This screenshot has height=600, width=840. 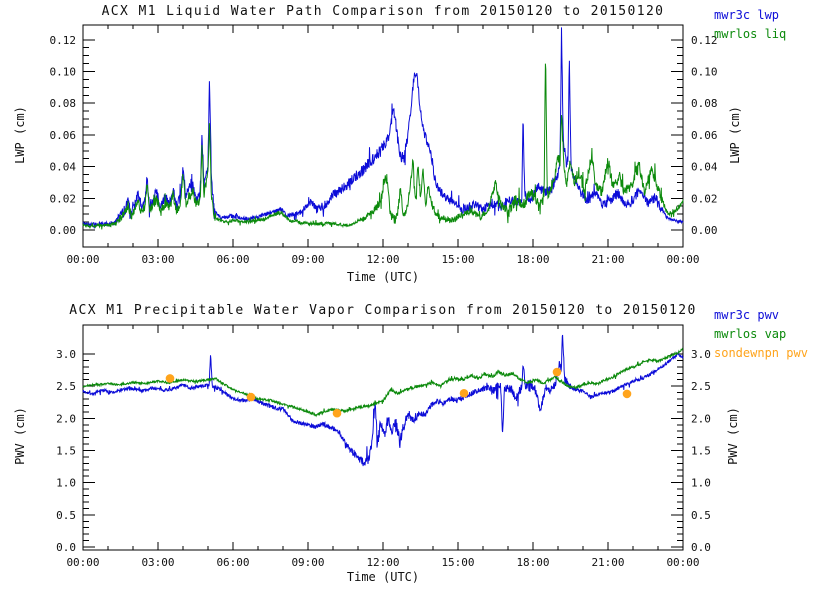 What do you see at coordinates (747, 15) in the screenshot?
I see `legend-mwr3c-lwp: mwr3c lwp` at bounding box center [747, 15].